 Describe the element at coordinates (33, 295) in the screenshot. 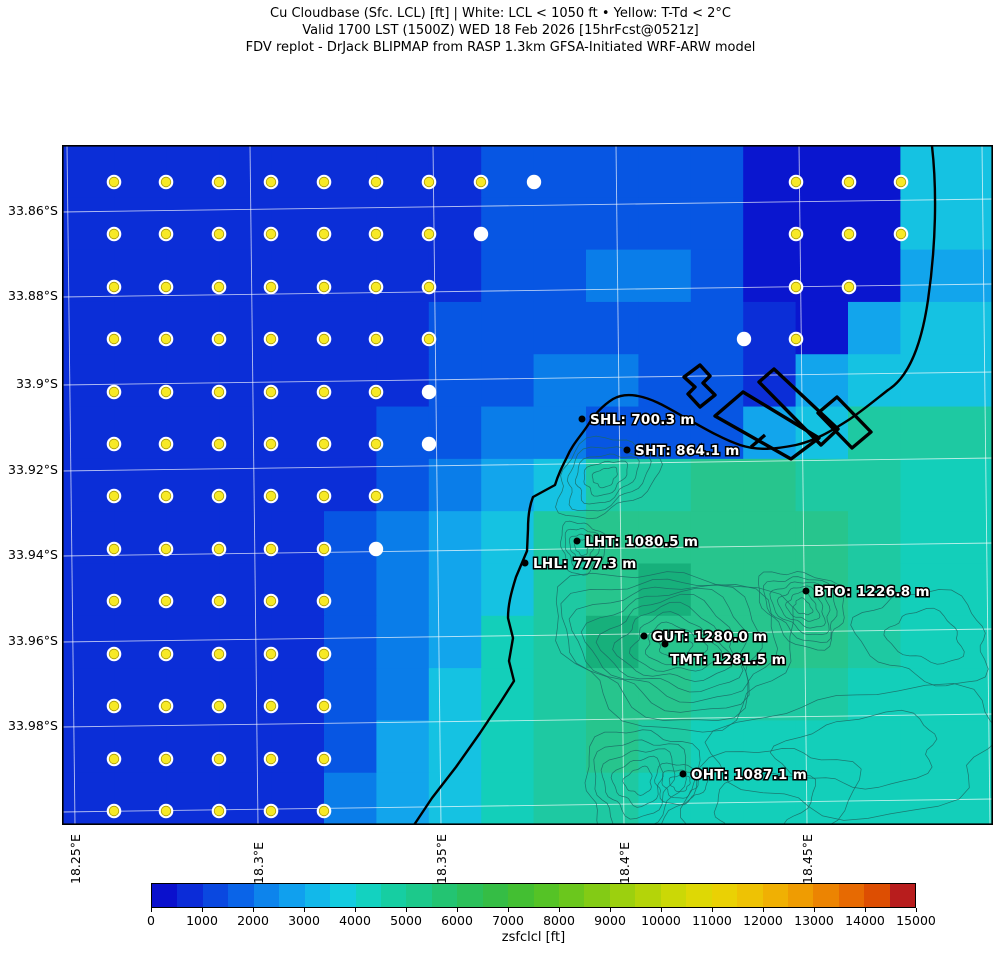

I see `y-tick-label: 33.88°S` at that location.